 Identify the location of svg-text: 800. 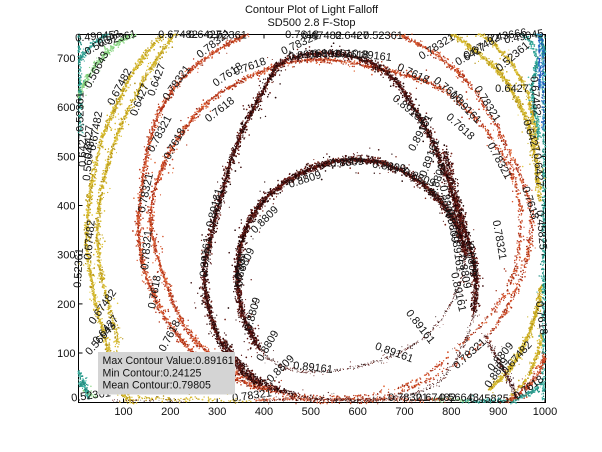
(451, 412).